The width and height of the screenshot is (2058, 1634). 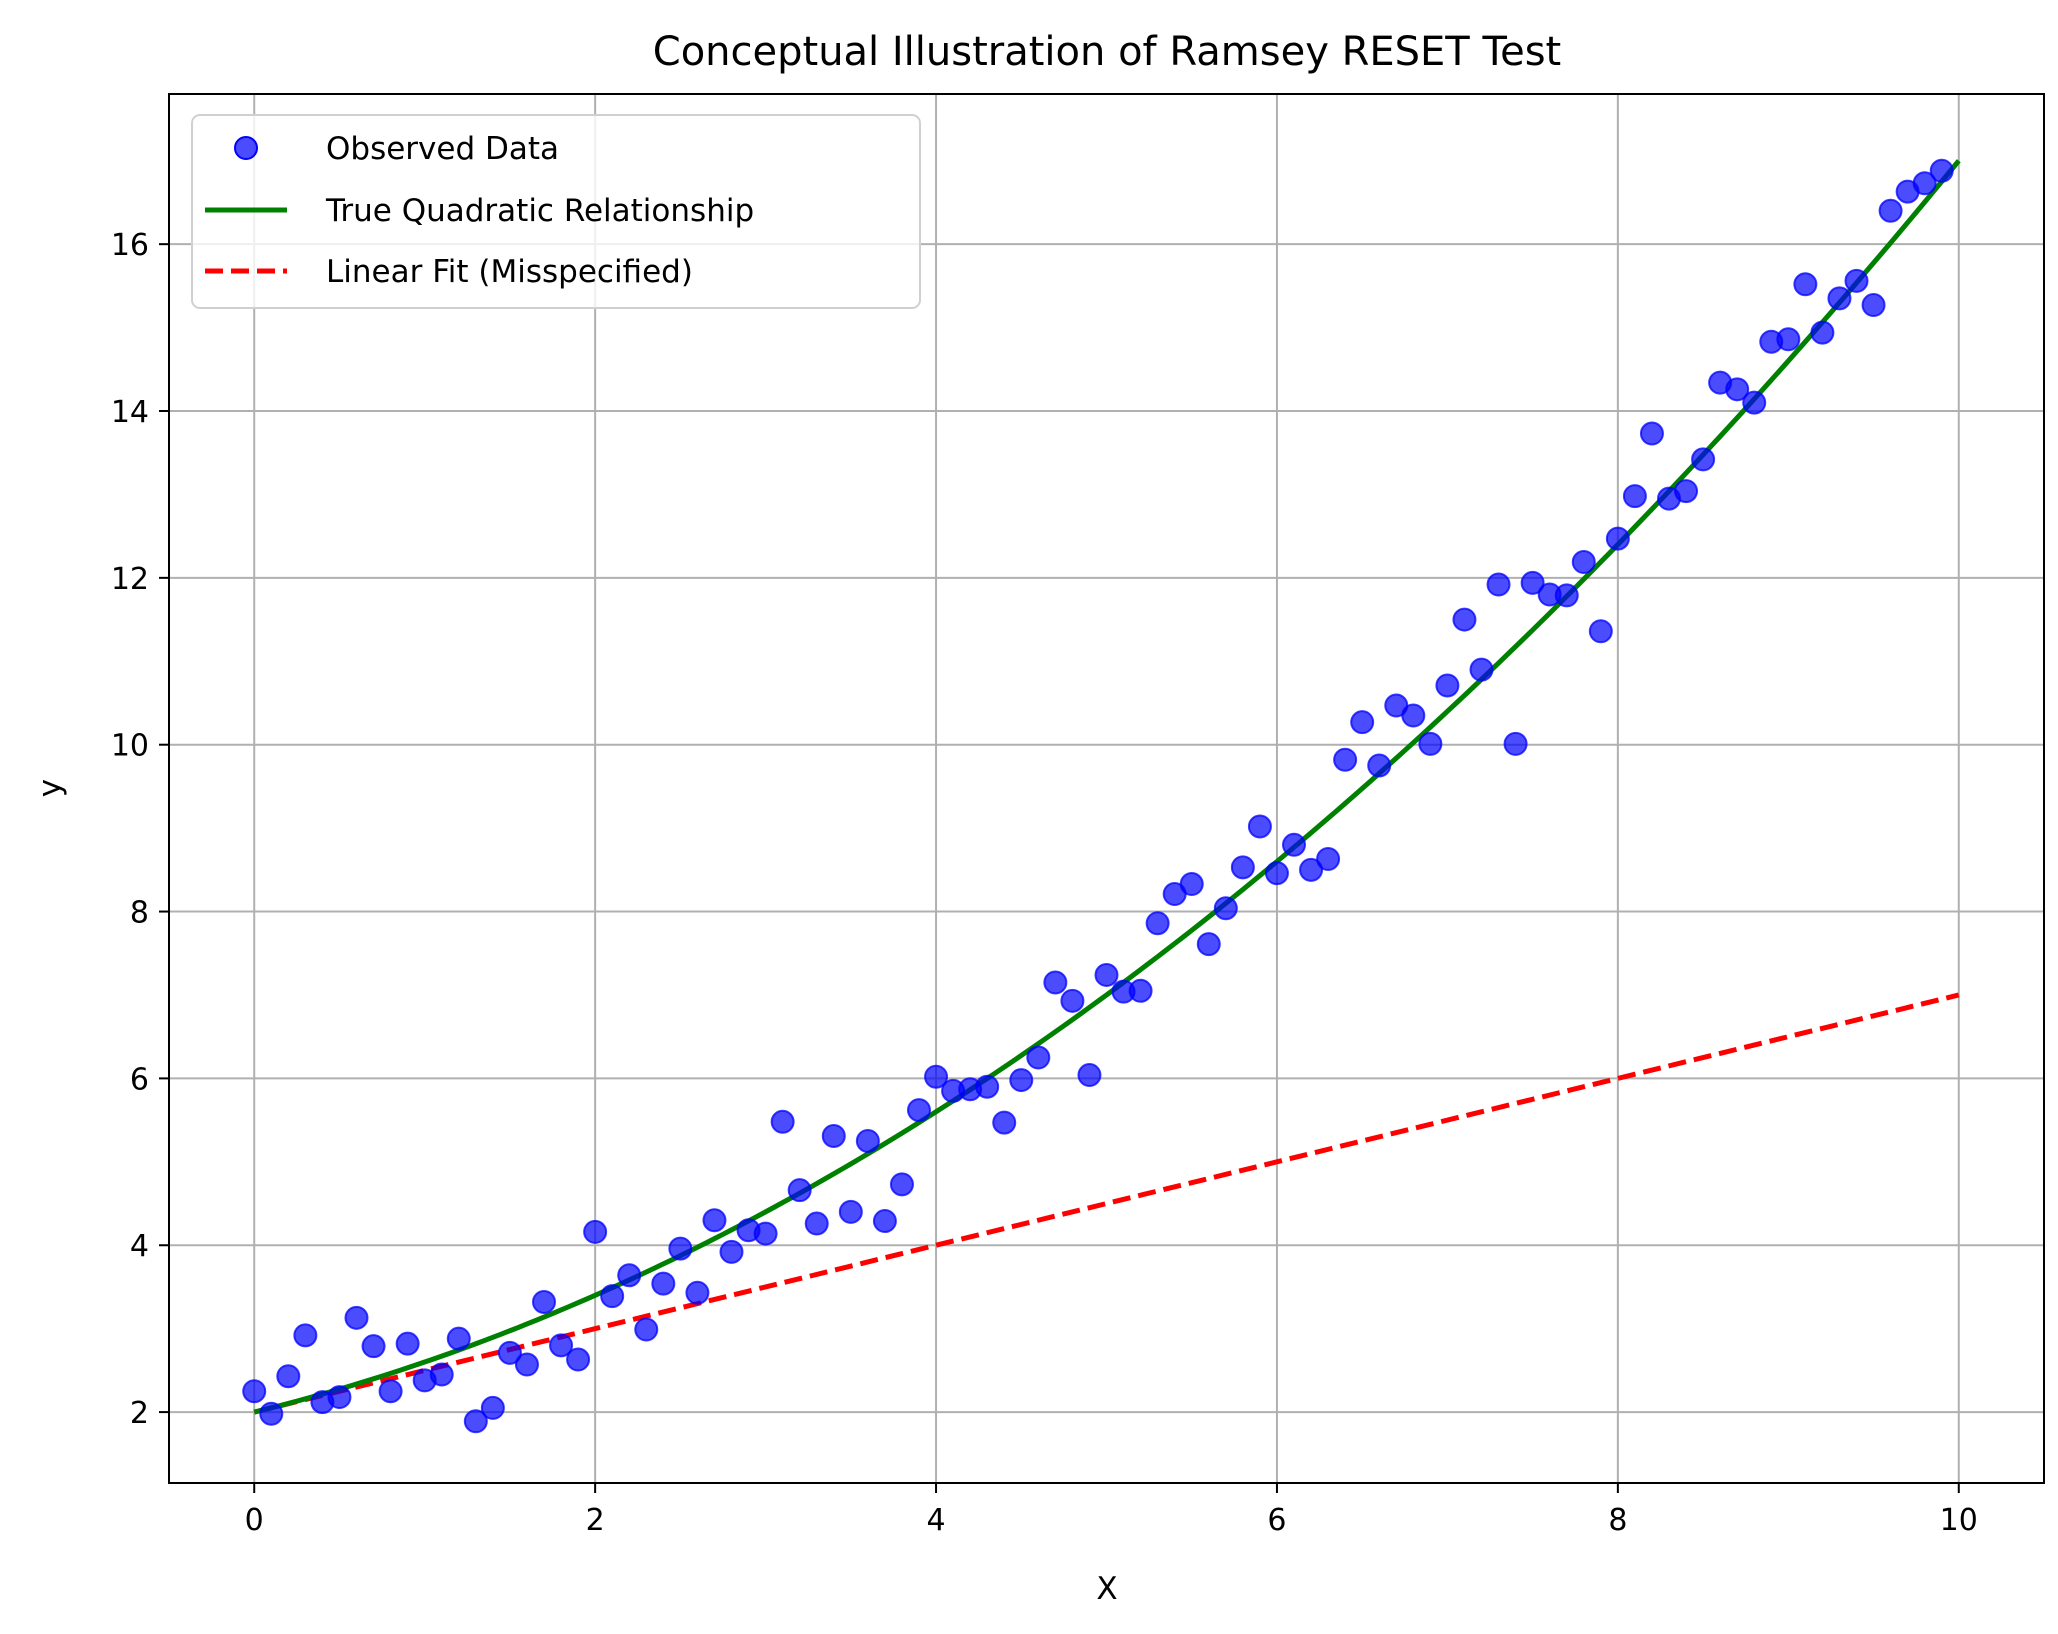 What do you see at coordinates (50, 788) in the screenshot?
I see `y-axis-title: y` at bounding box center [50, 788].